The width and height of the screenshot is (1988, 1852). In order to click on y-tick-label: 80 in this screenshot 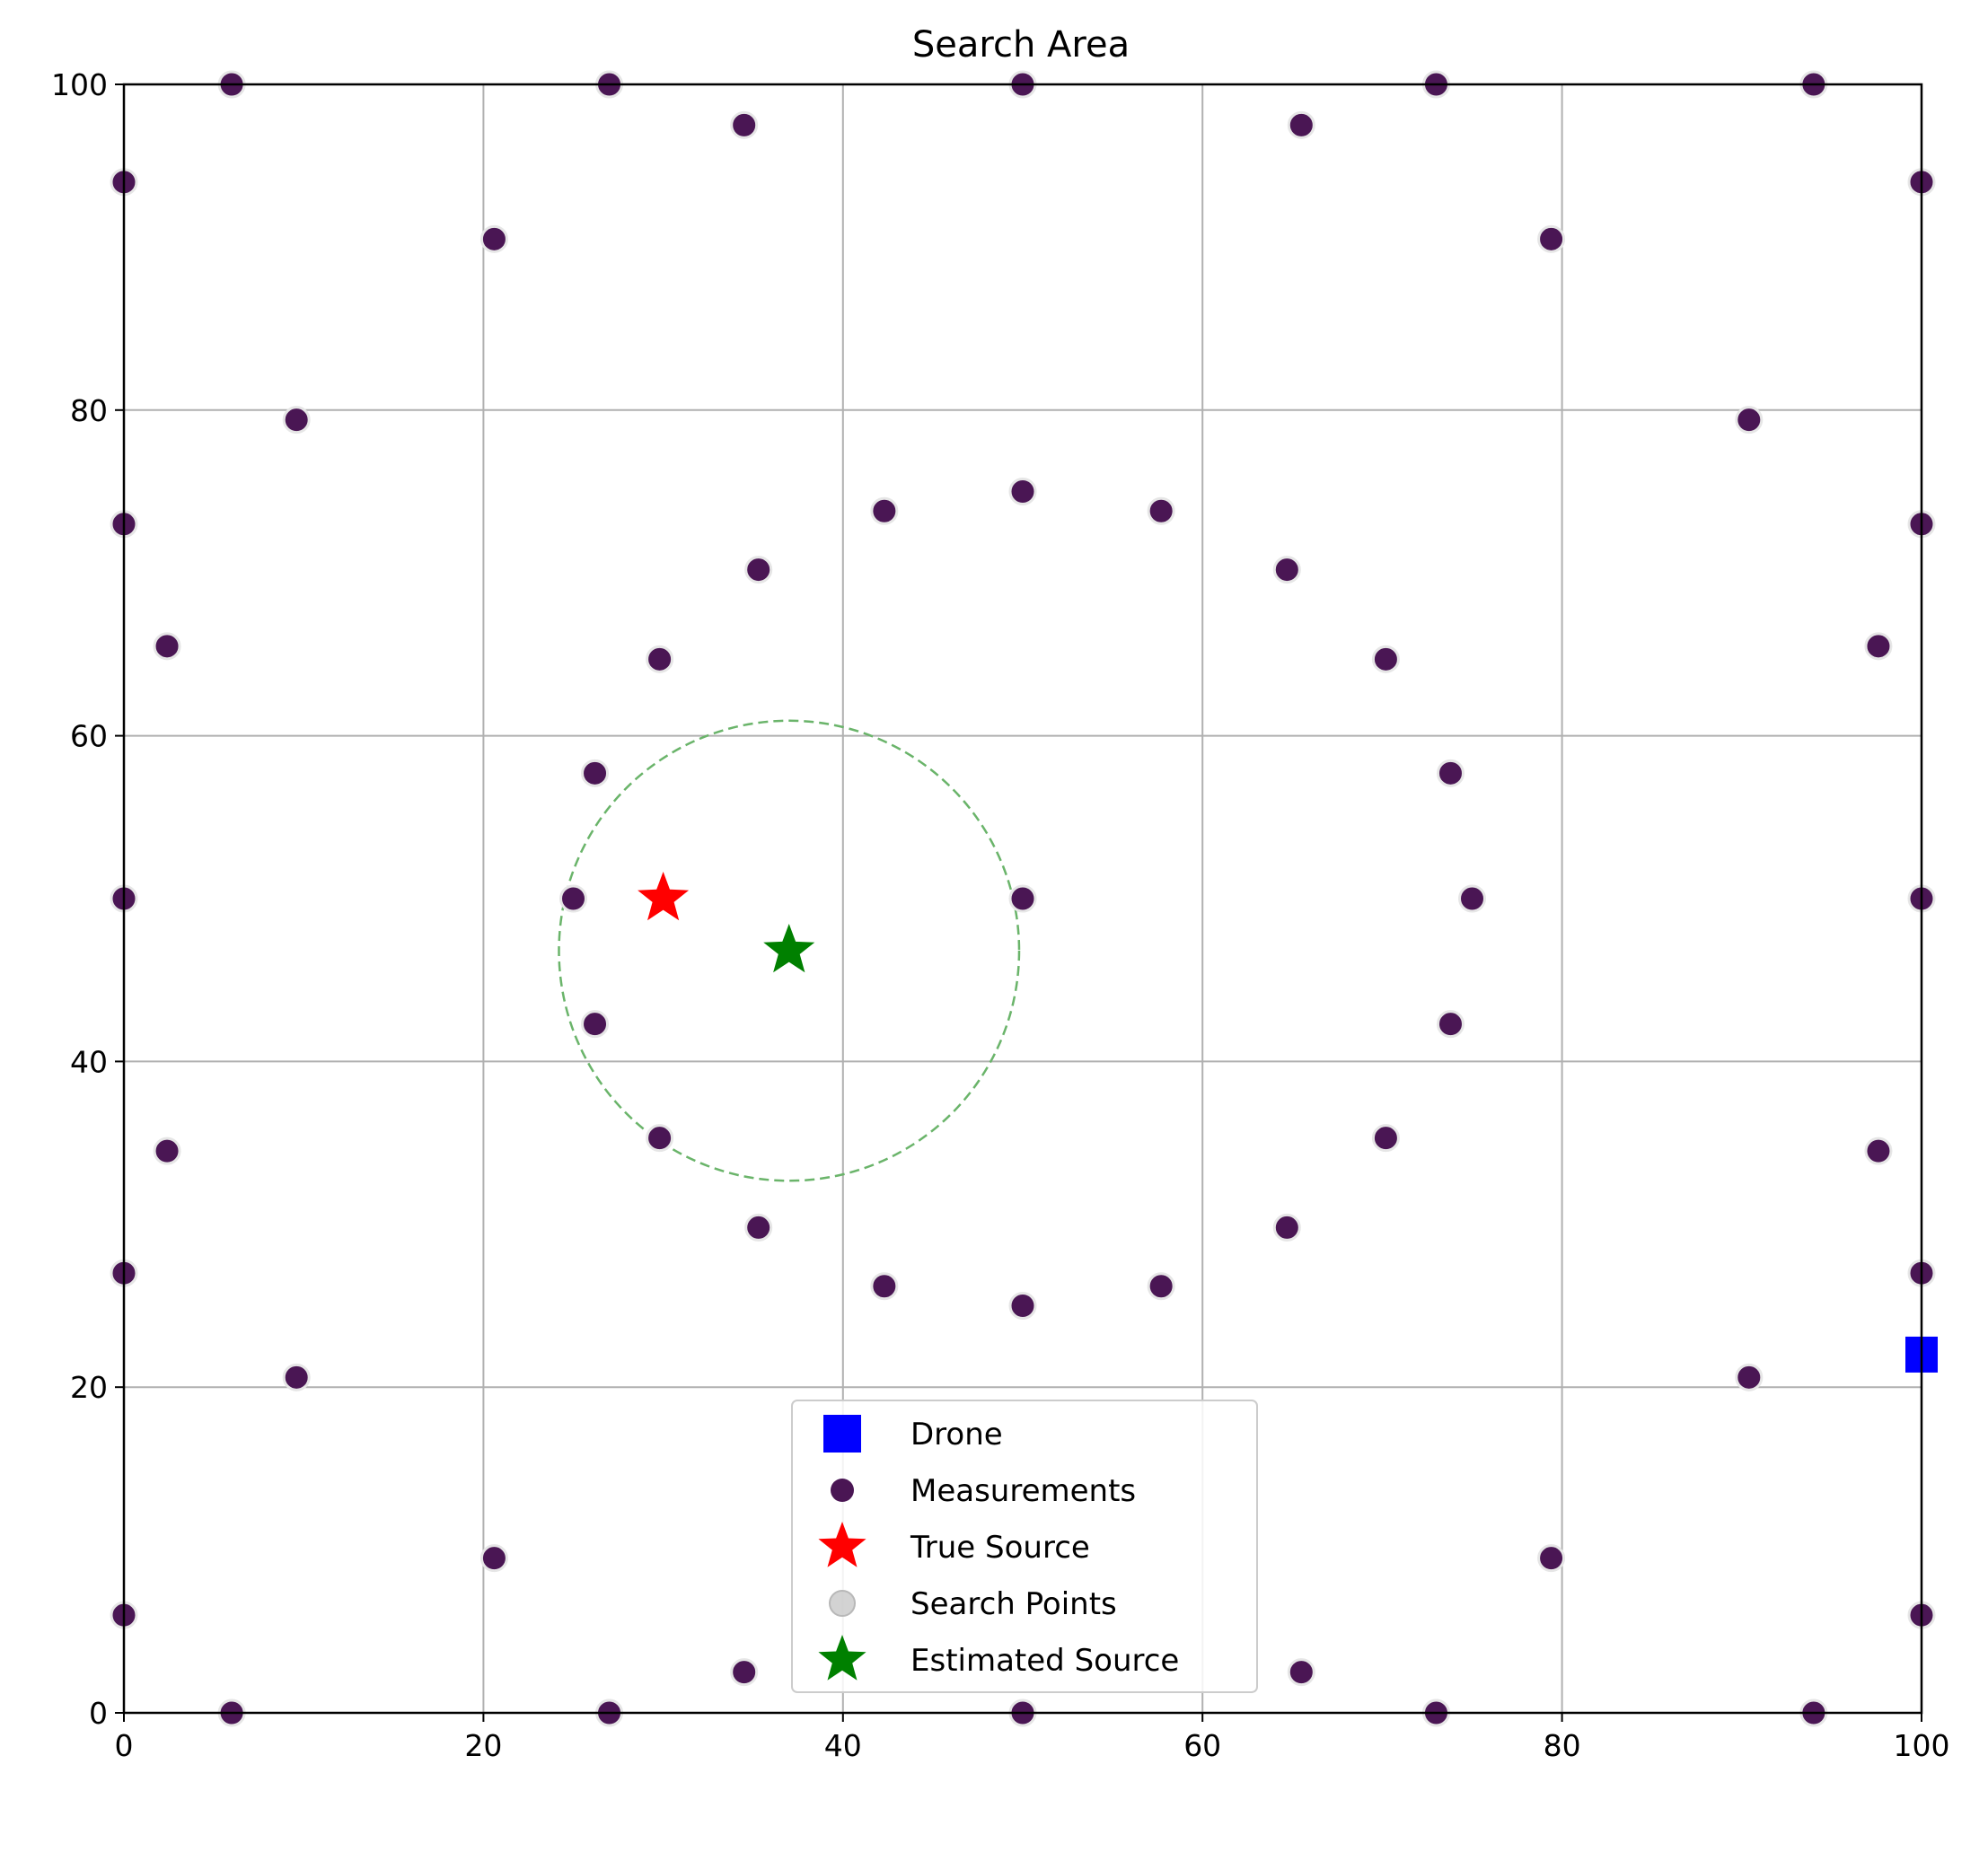, I will do `click(89, 410)`.